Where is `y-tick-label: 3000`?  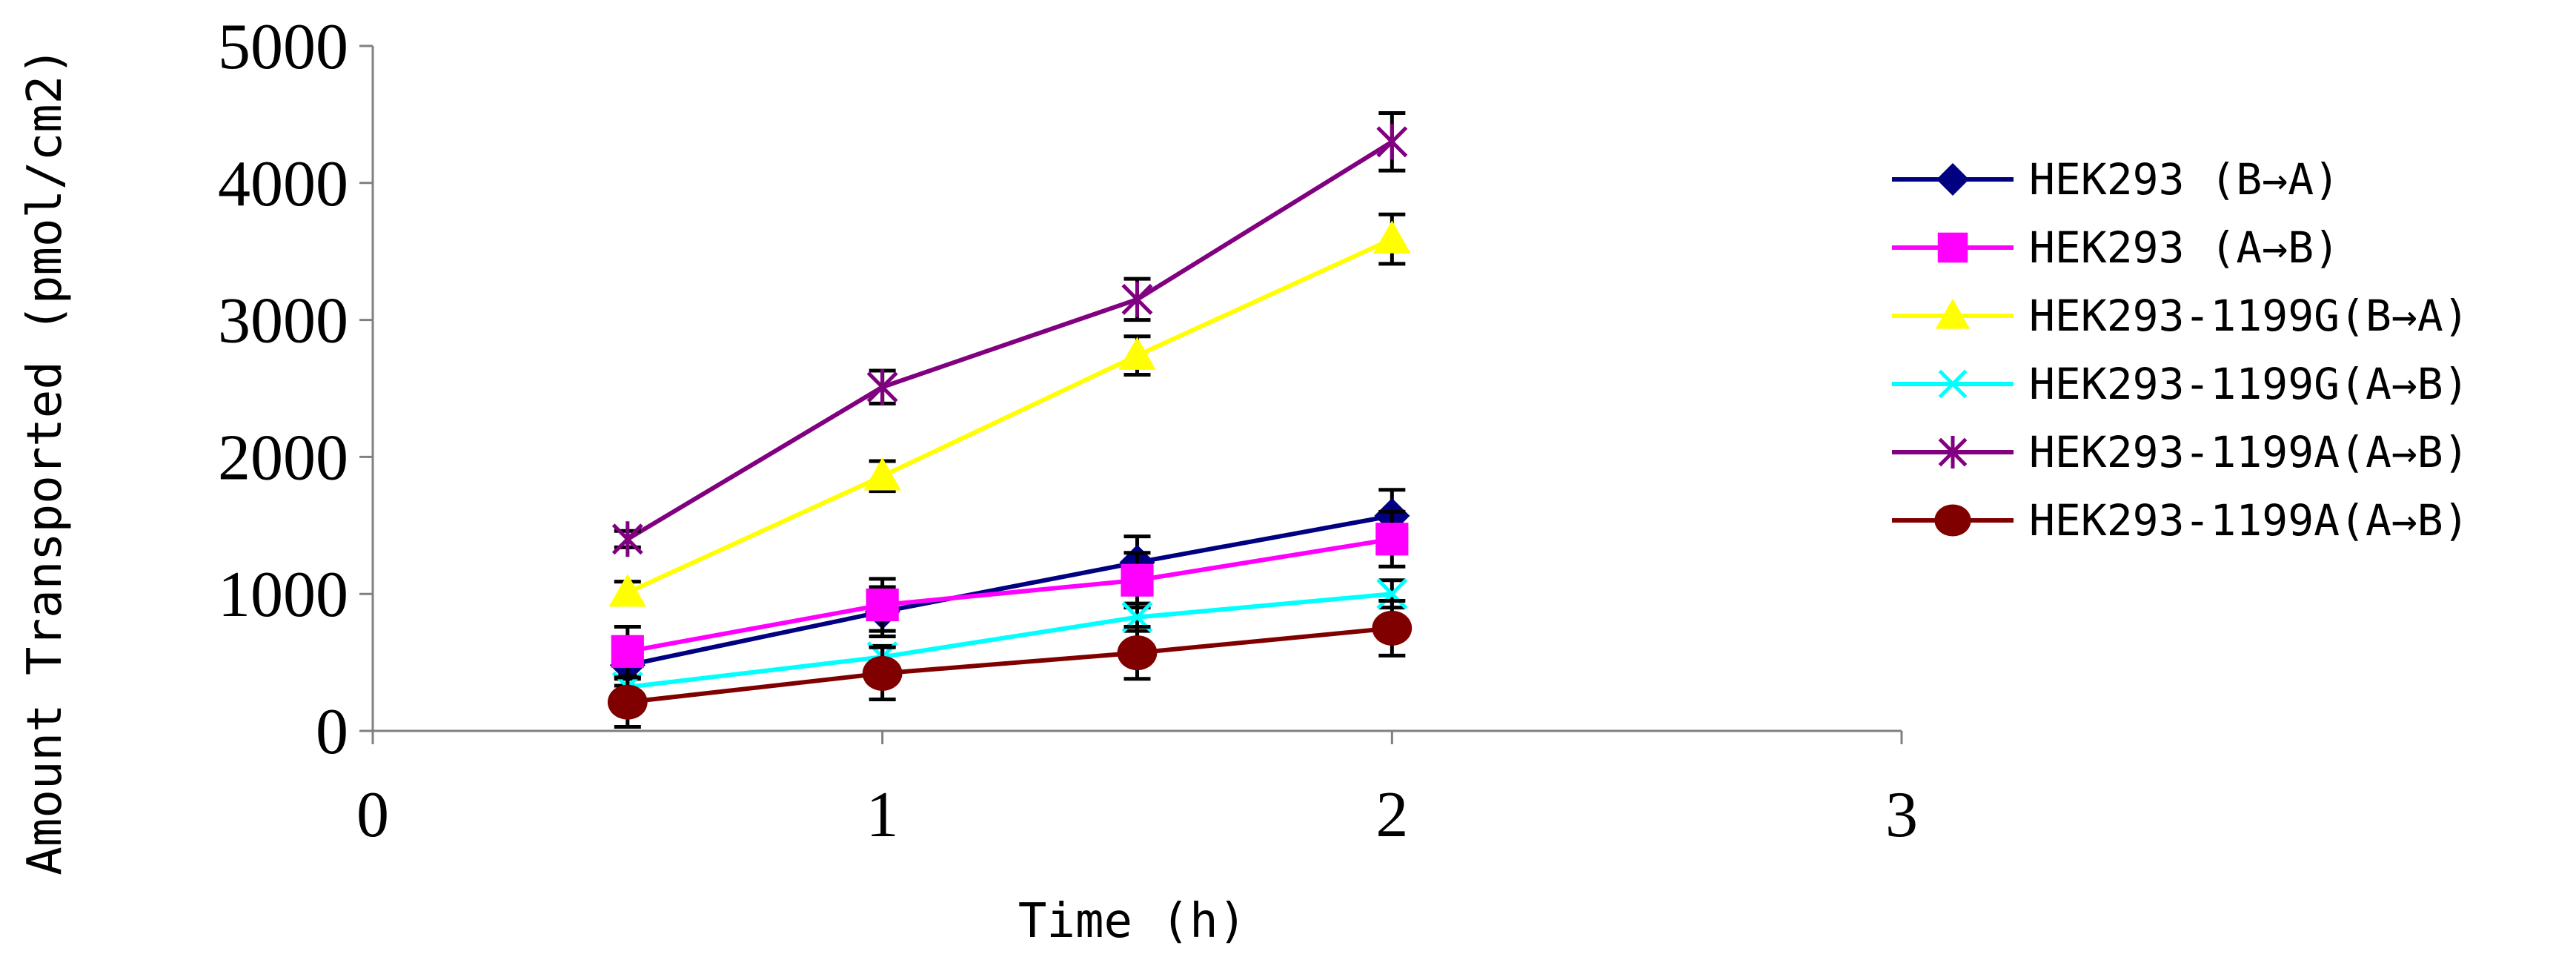
y-tick-label: 3000 is located at coordinates (283, 321).